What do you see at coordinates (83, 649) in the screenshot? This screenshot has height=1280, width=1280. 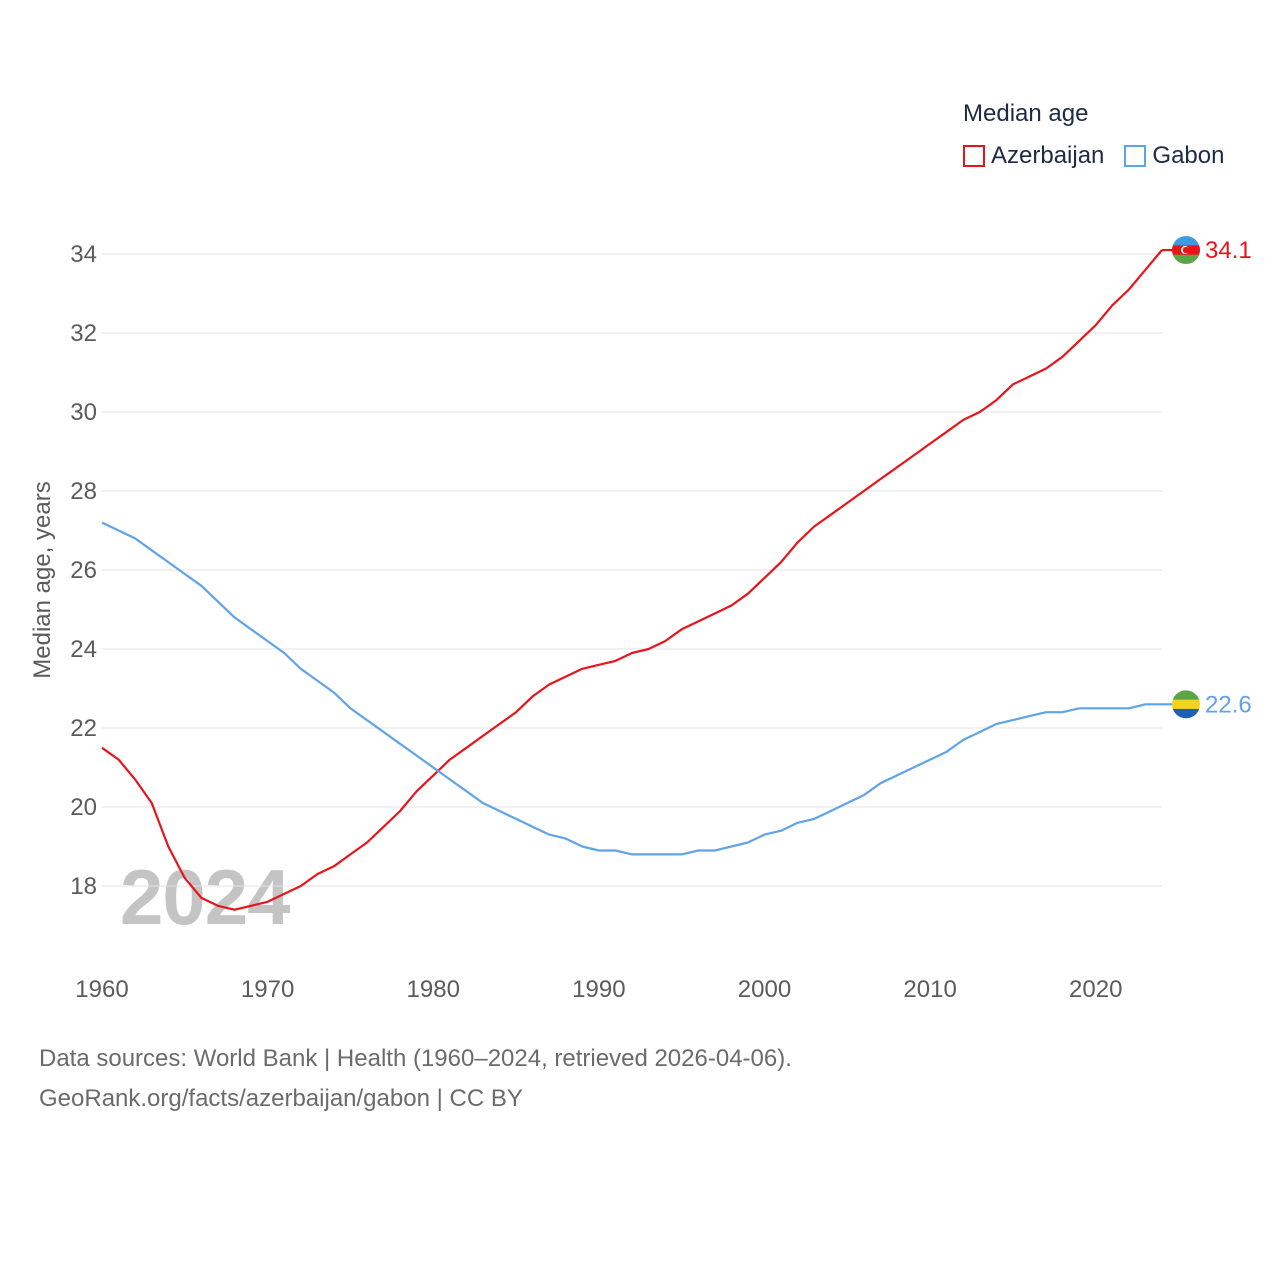 I see `y-tick-label: 24` at bounding box center [83, 649].